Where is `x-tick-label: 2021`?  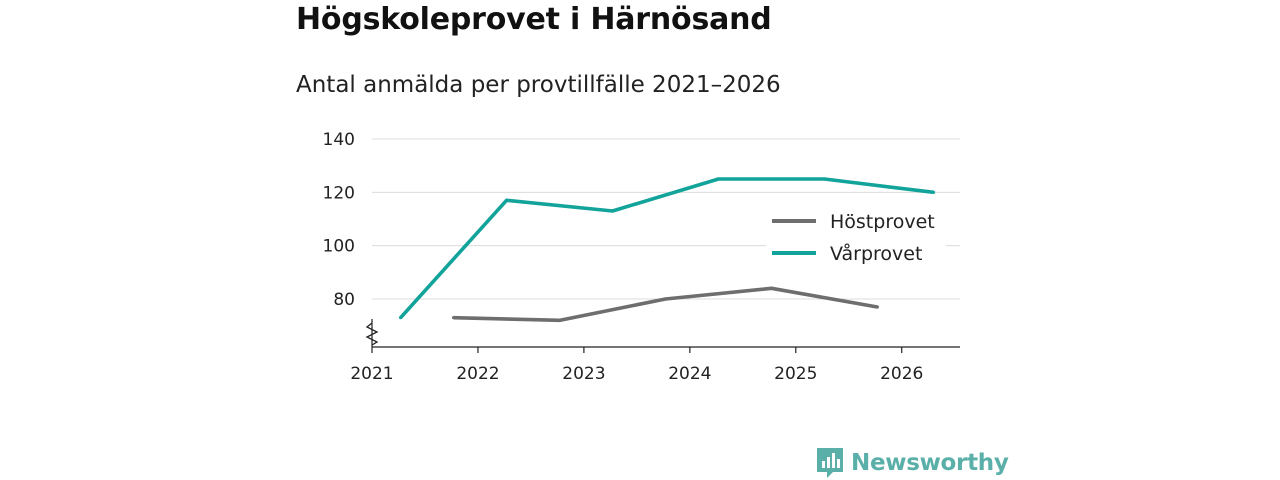
x-tick-label: 2021 is located at coordinates (371, 374).